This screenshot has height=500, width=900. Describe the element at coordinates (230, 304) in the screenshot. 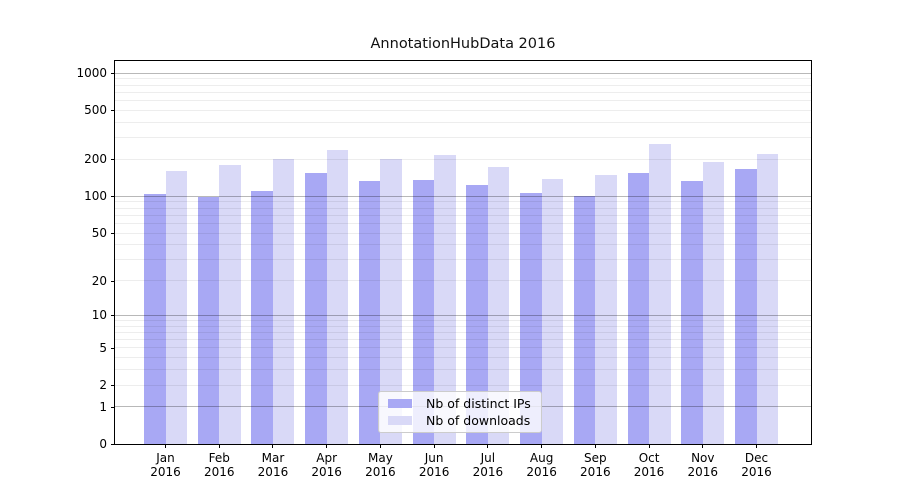

I see `bar-downloads-feb` at that location.